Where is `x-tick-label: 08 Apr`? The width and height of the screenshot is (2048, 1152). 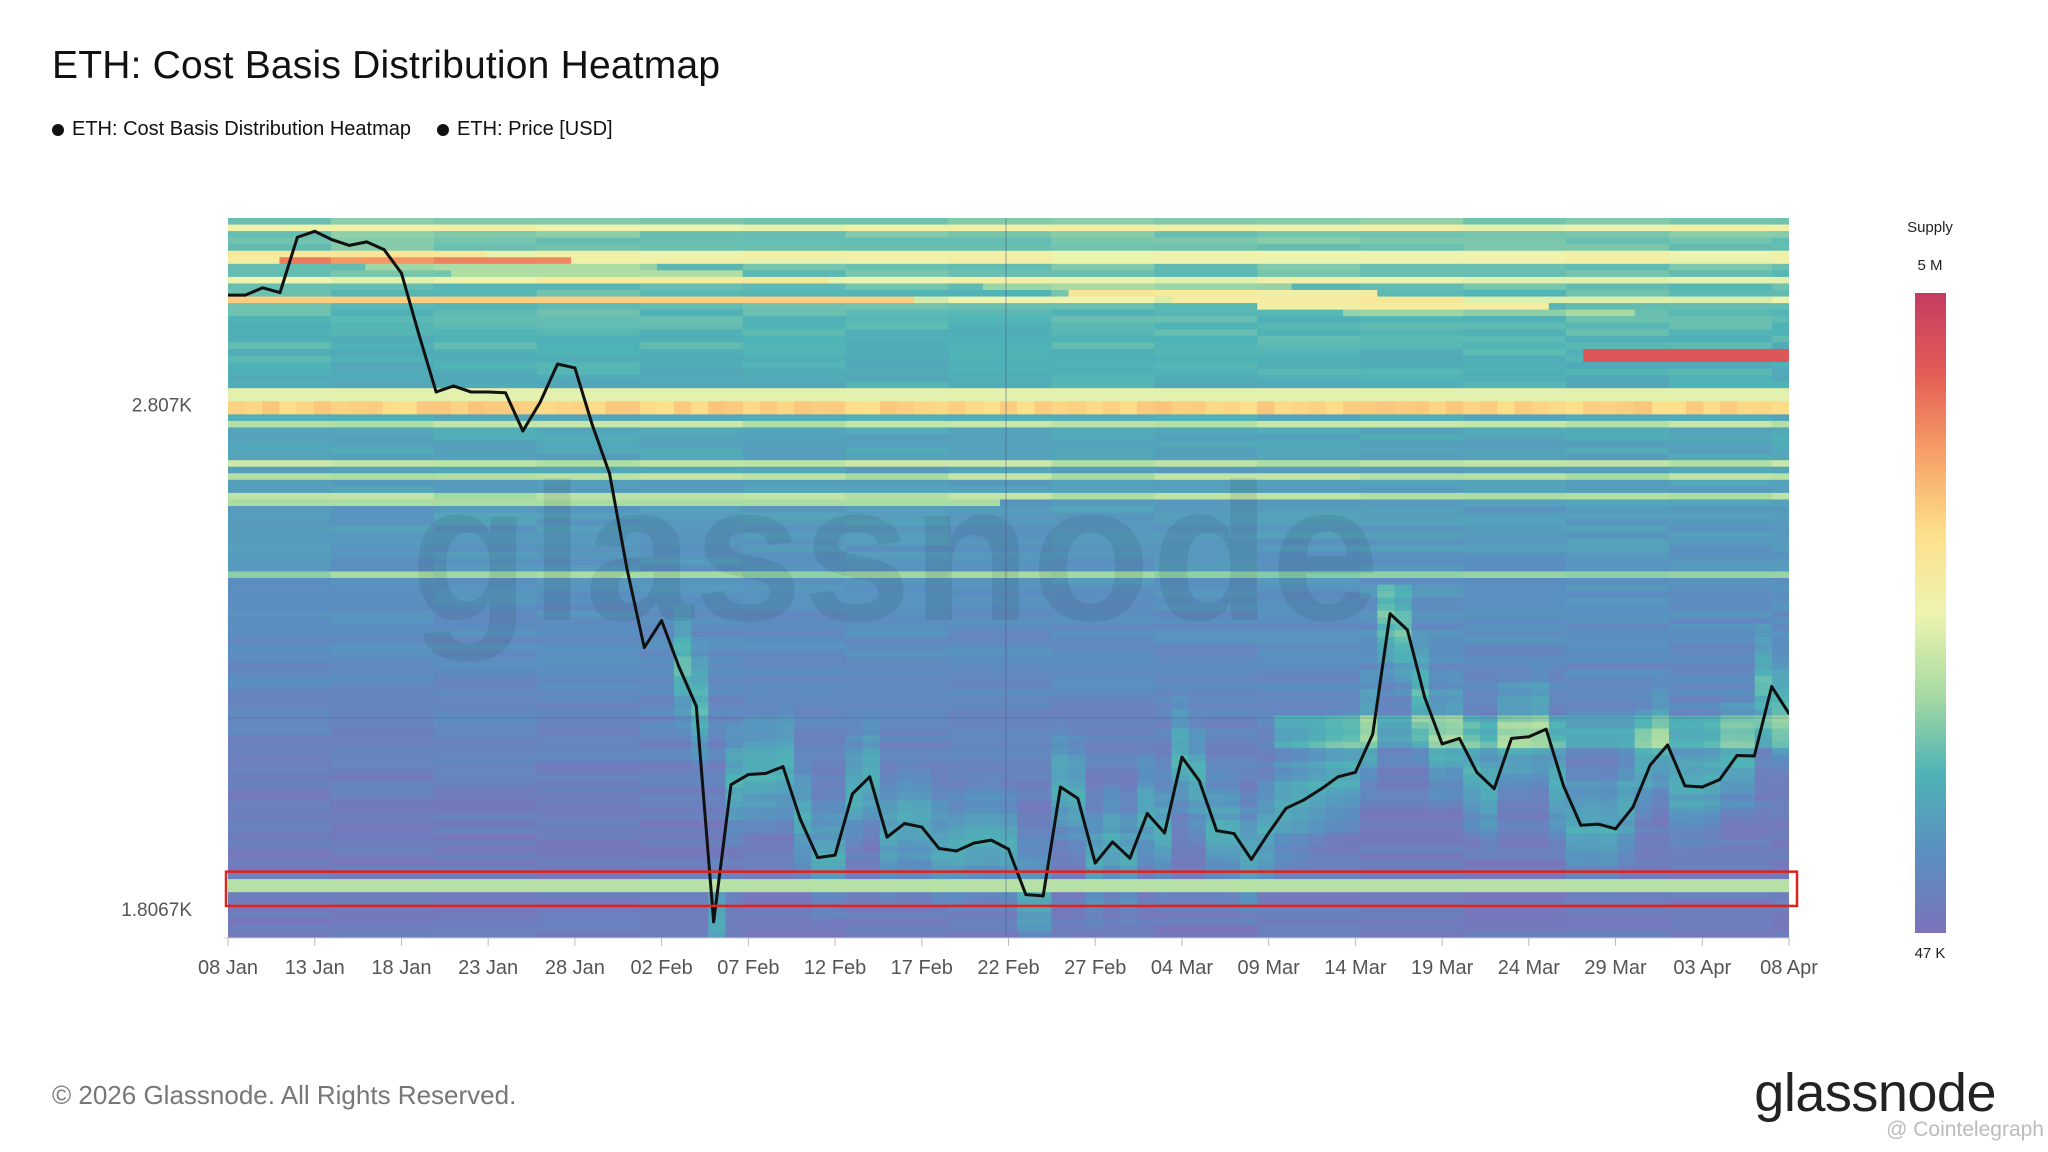
x-tick-label: 08 Apr is located at coordinates (1789, 968).